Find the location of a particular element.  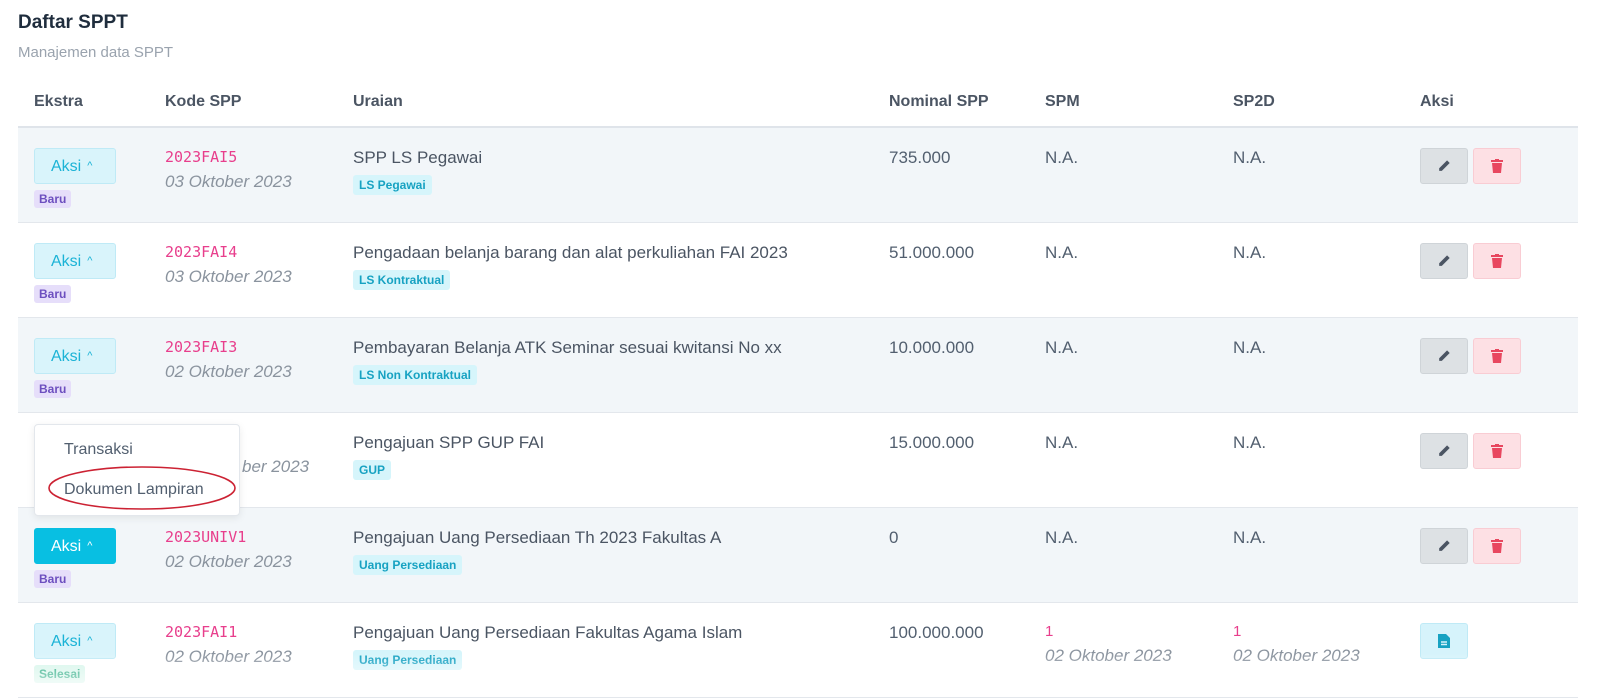

kode-spp: 2023FAI1 is located at coordinates (201, 632).